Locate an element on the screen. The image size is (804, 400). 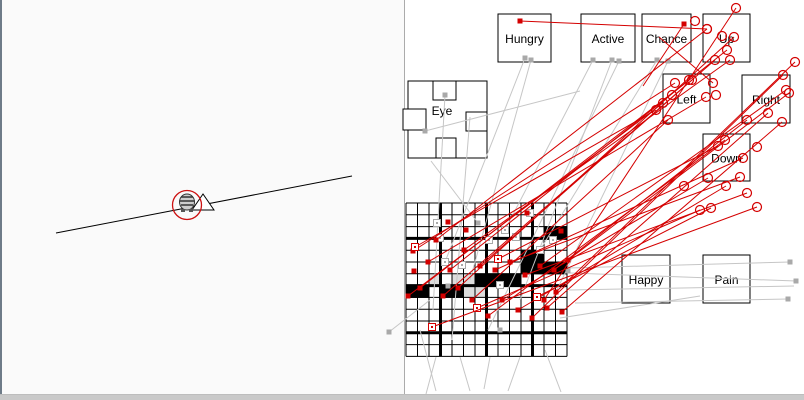
creature-icon is located at coordinates (187, 202).